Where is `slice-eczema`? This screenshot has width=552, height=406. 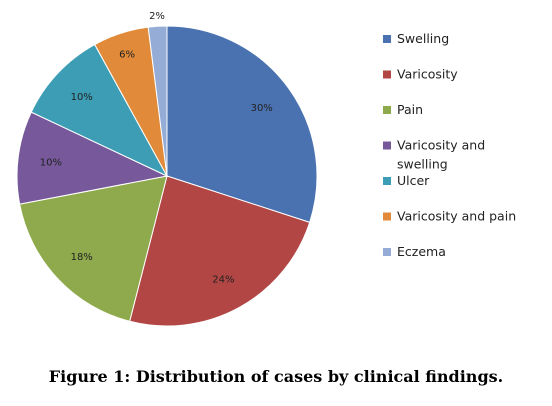
slice-eczema is located at coordinates (157, 101).